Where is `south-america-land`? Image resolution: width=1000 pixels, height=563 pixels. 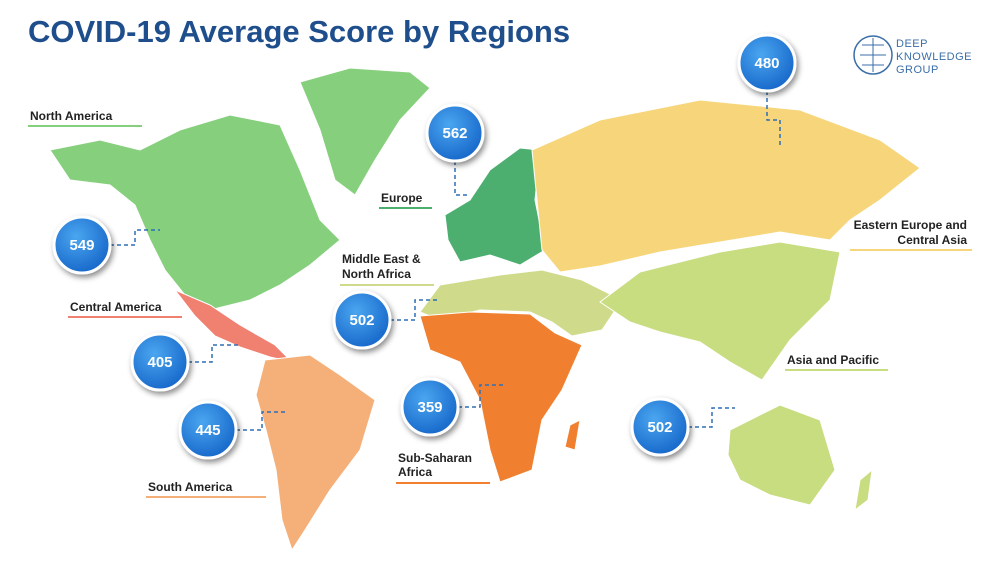
south-america-land is located at coordinates (315, 453).